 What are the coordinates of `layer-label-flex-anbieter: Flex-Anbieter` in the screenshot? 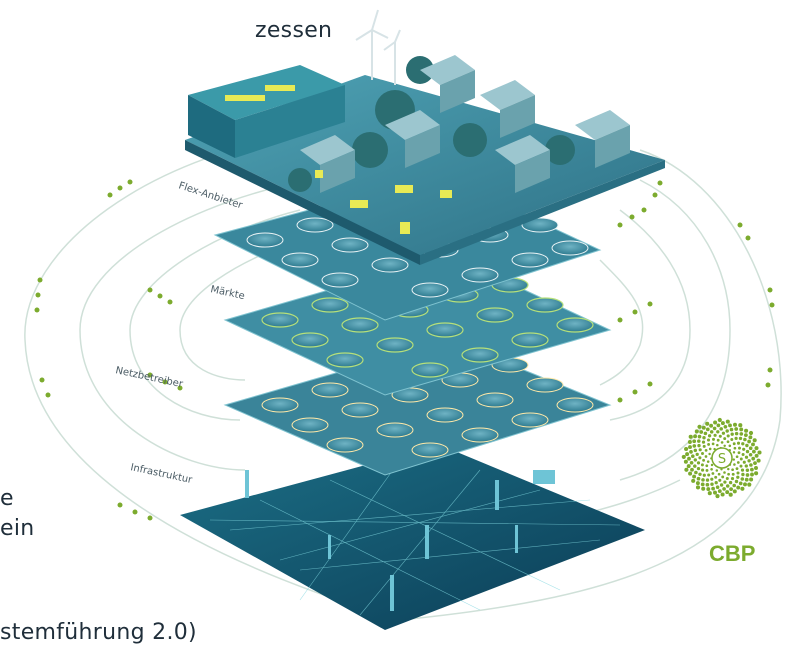 It's located at (210, 195).